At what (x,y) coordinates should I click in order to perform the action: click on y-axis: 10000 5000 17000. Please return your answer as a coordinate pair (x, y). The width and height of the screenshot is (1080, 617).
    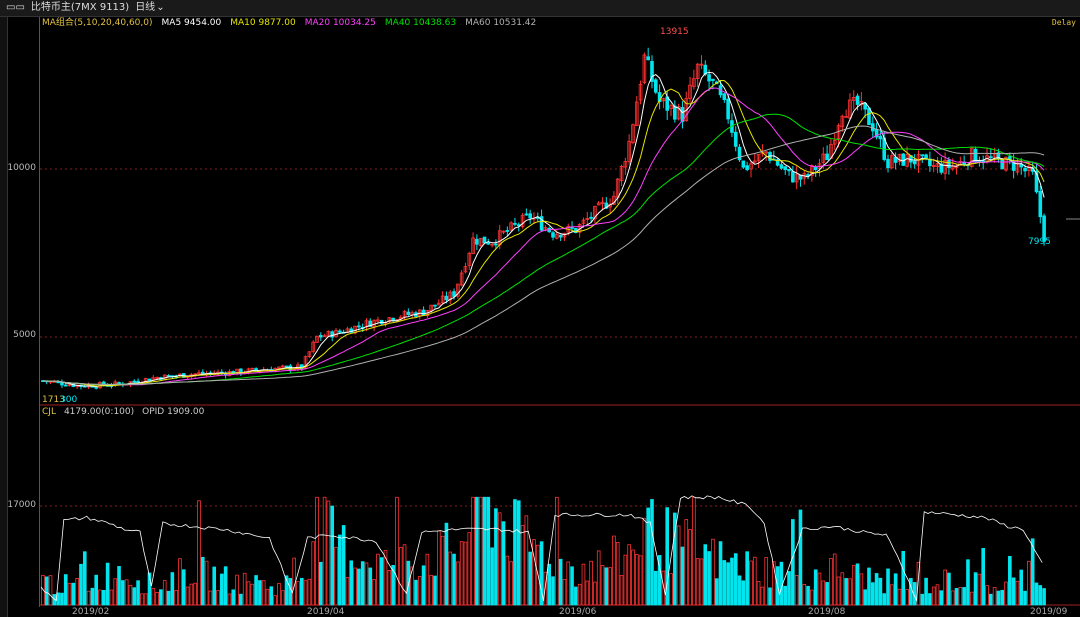
    Looking at the image, I should click on (23, 312).